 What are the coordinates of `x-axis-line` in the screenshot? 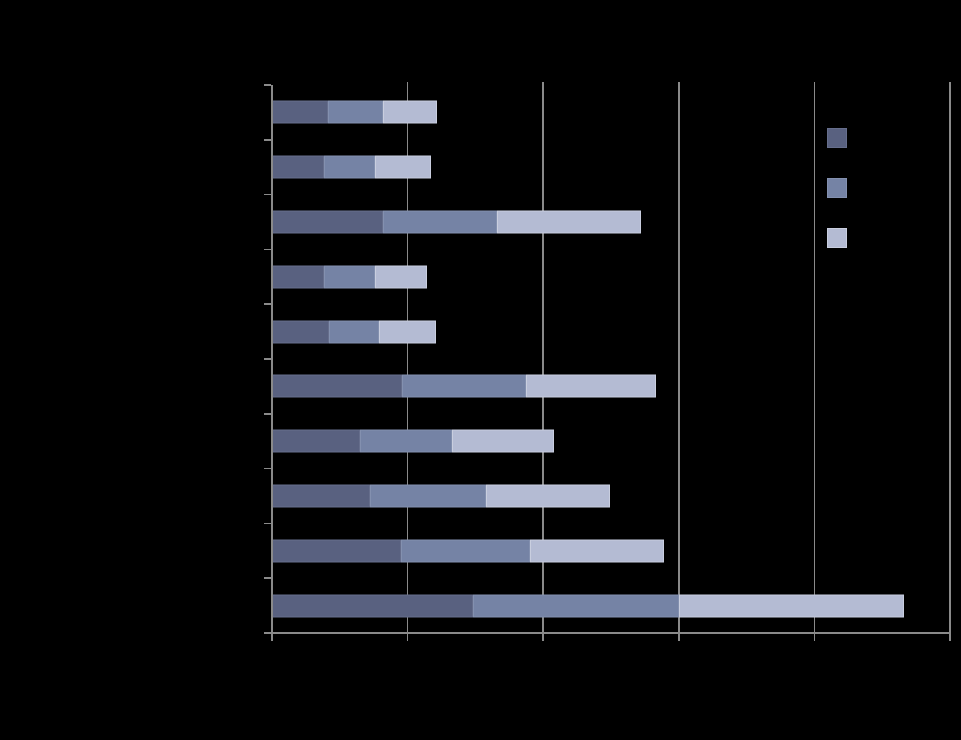 It's located at (611, 633).